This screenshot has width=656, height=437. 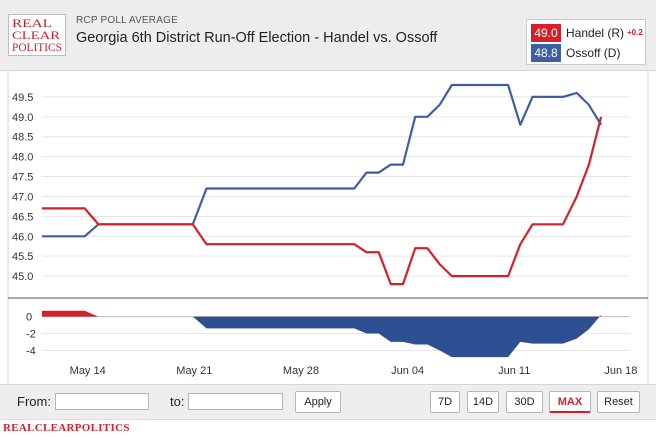 I want to click on x-tick-label: May 21, so click(x=194, y=371).